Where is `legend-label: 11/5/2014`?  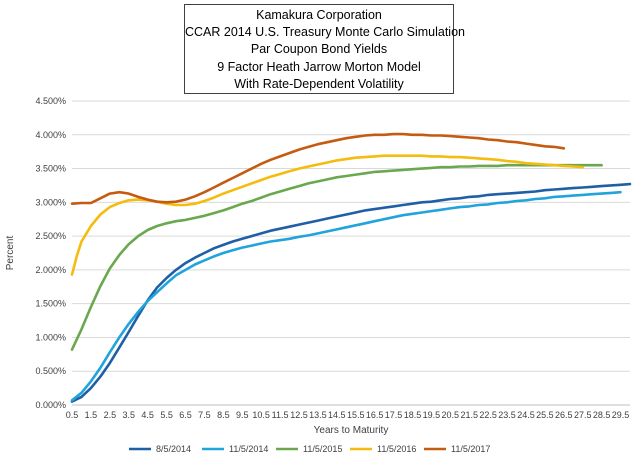
legend-label: 11/5/2014 is located at coordinates (248, 449).